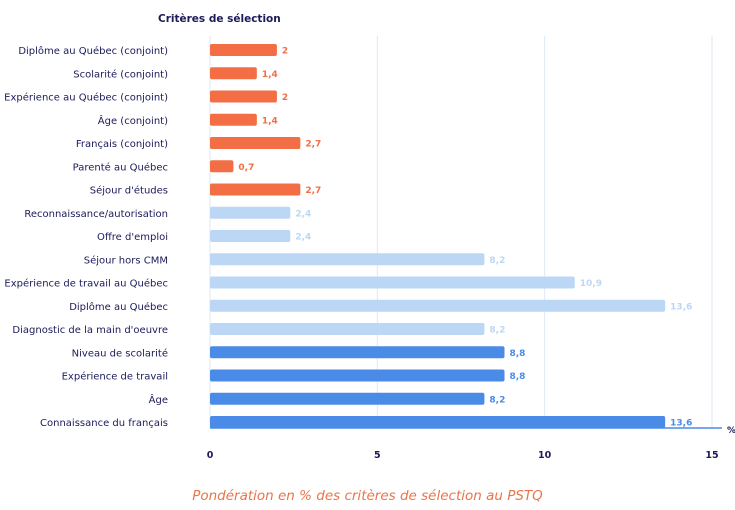 Image resolution: width=735 pixels, height=510 pixels. Describe the element at coordinates (129, 191) in the screenshot. I see `category-label: Séjour d'études` at that location.